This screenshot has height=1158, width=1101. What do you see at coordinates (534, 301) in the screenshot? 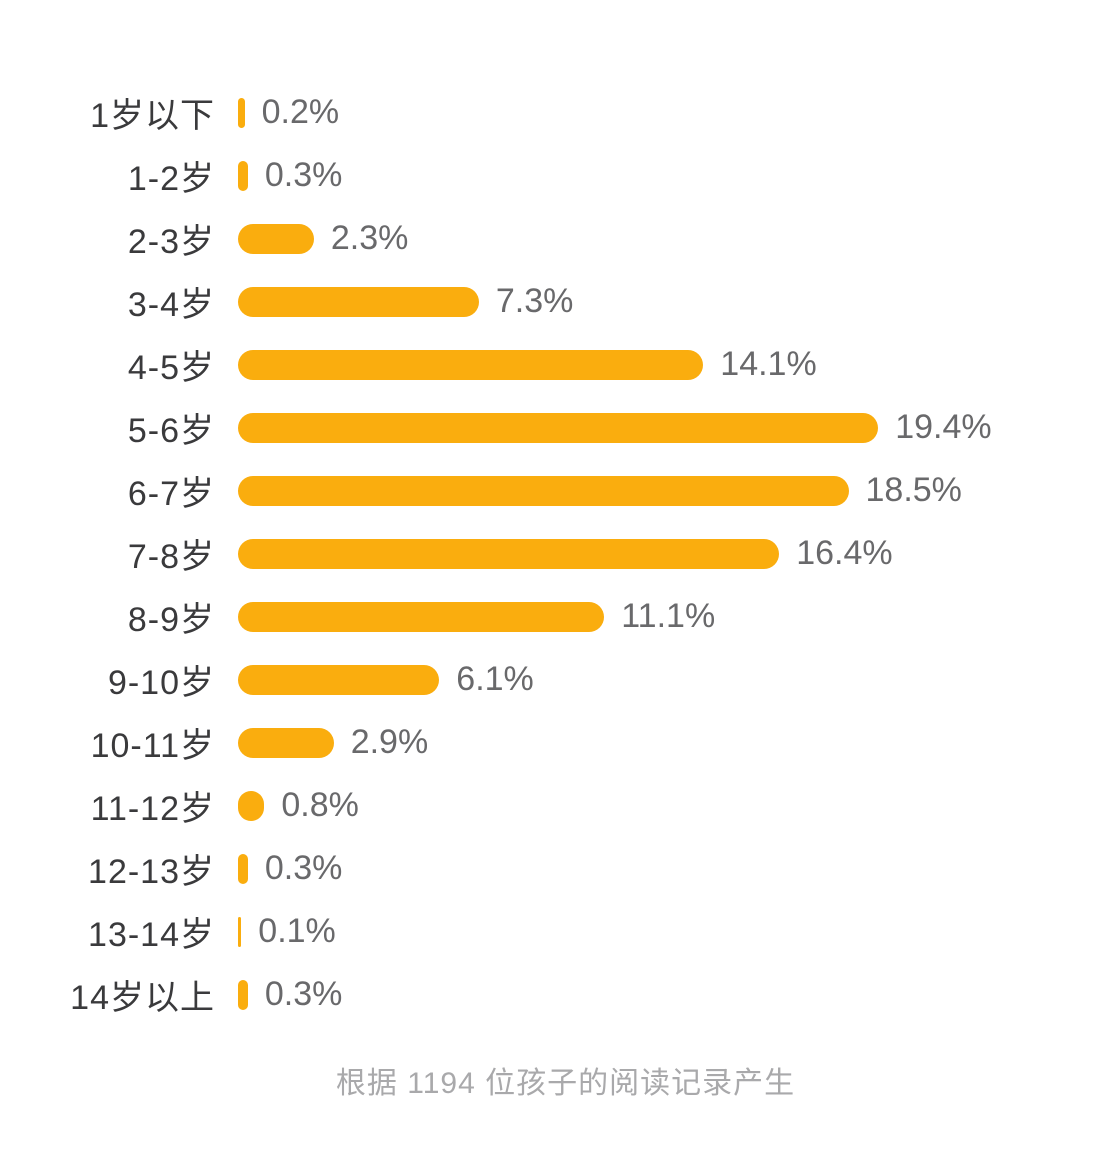
I see `value-label: 7.3%` at bounding box center [534, 301].